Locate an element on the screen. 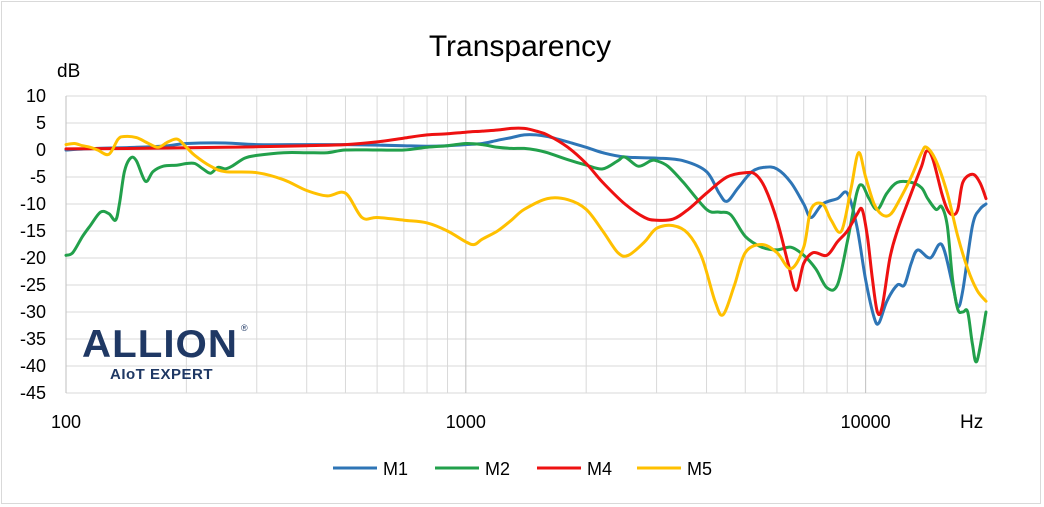 Image resolution: width=1044 pixels, height=507 pixels. logo-registered-mark: ® is located at coordinates (244, 328).